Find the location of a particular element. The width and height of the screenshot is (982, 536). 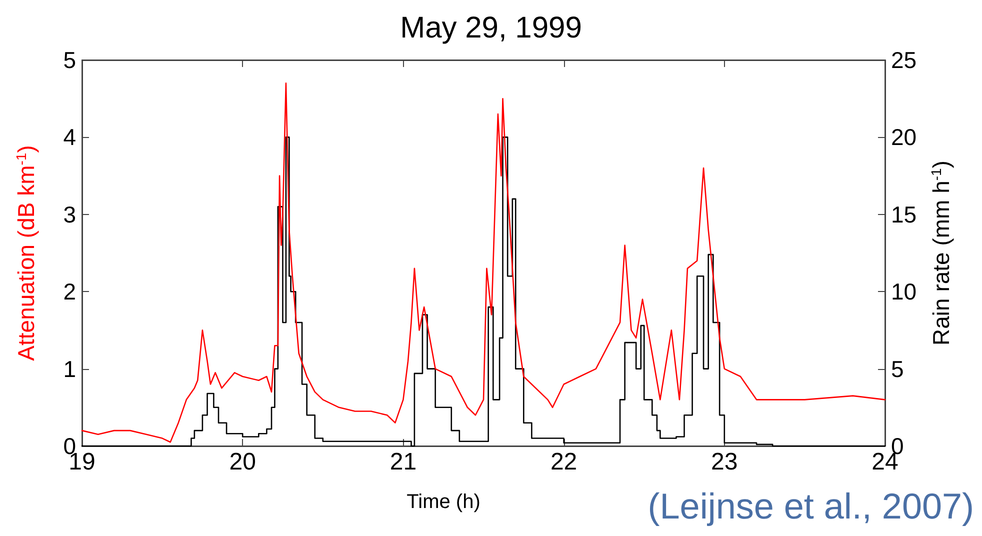

y2-tick-label: 15 is located at coordinates (904, 214).